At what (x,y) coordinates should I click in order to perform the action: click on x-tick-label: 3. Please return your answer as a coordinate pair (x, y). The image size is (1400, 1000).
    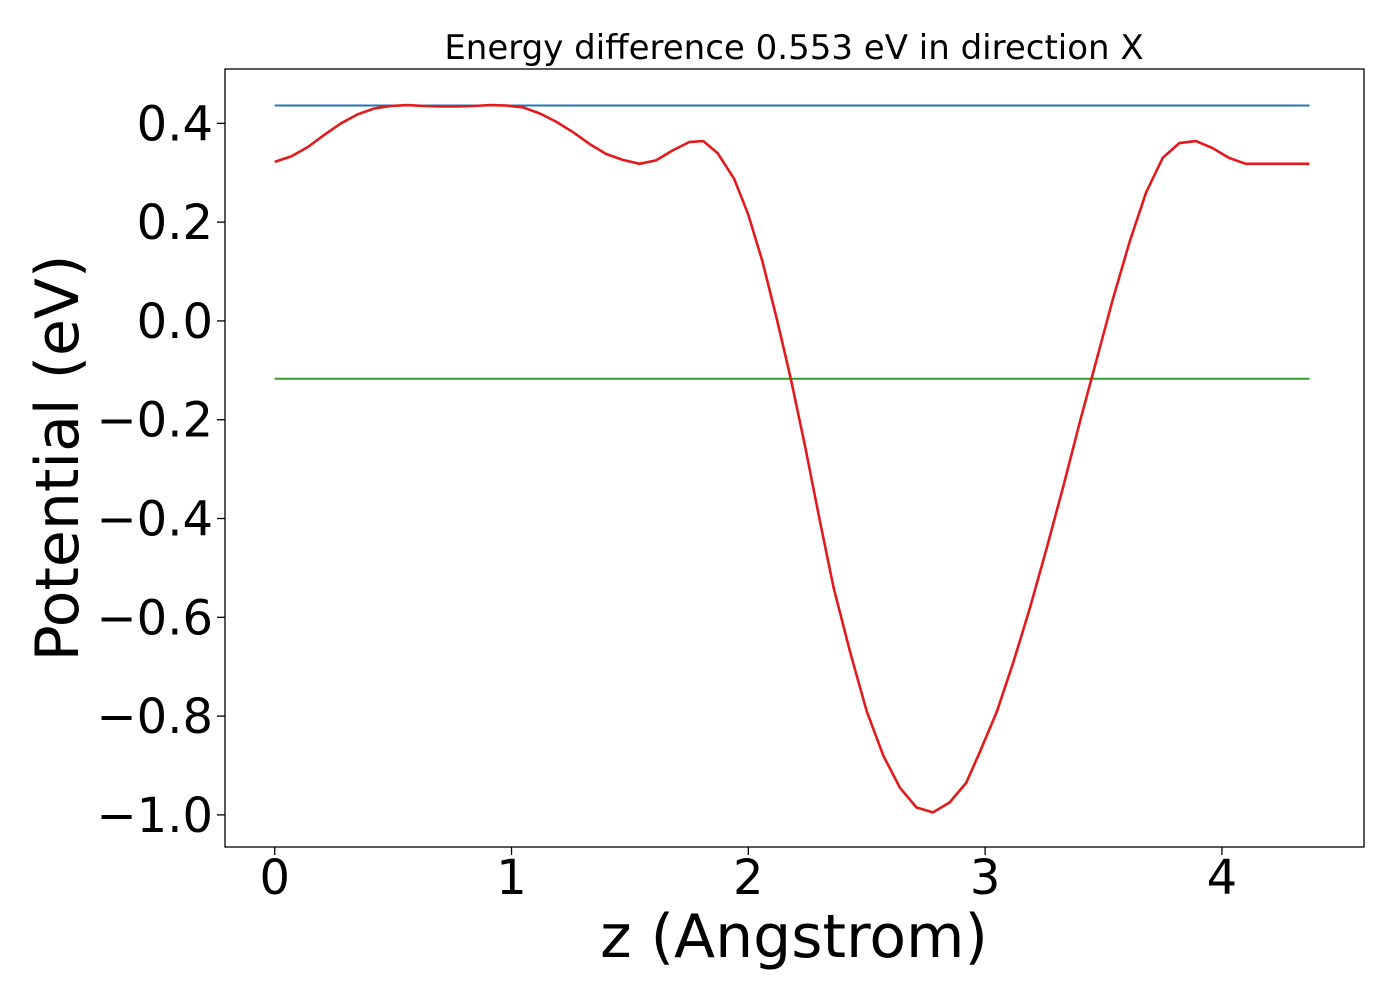
    Looking at the image, I should click on (985, 878).